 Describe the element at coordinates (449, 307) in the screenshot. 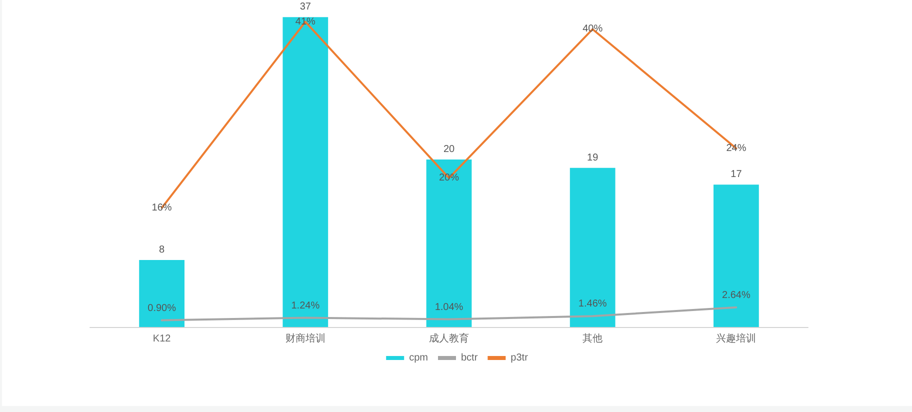

I see `data-label: 1.04%` at that location.